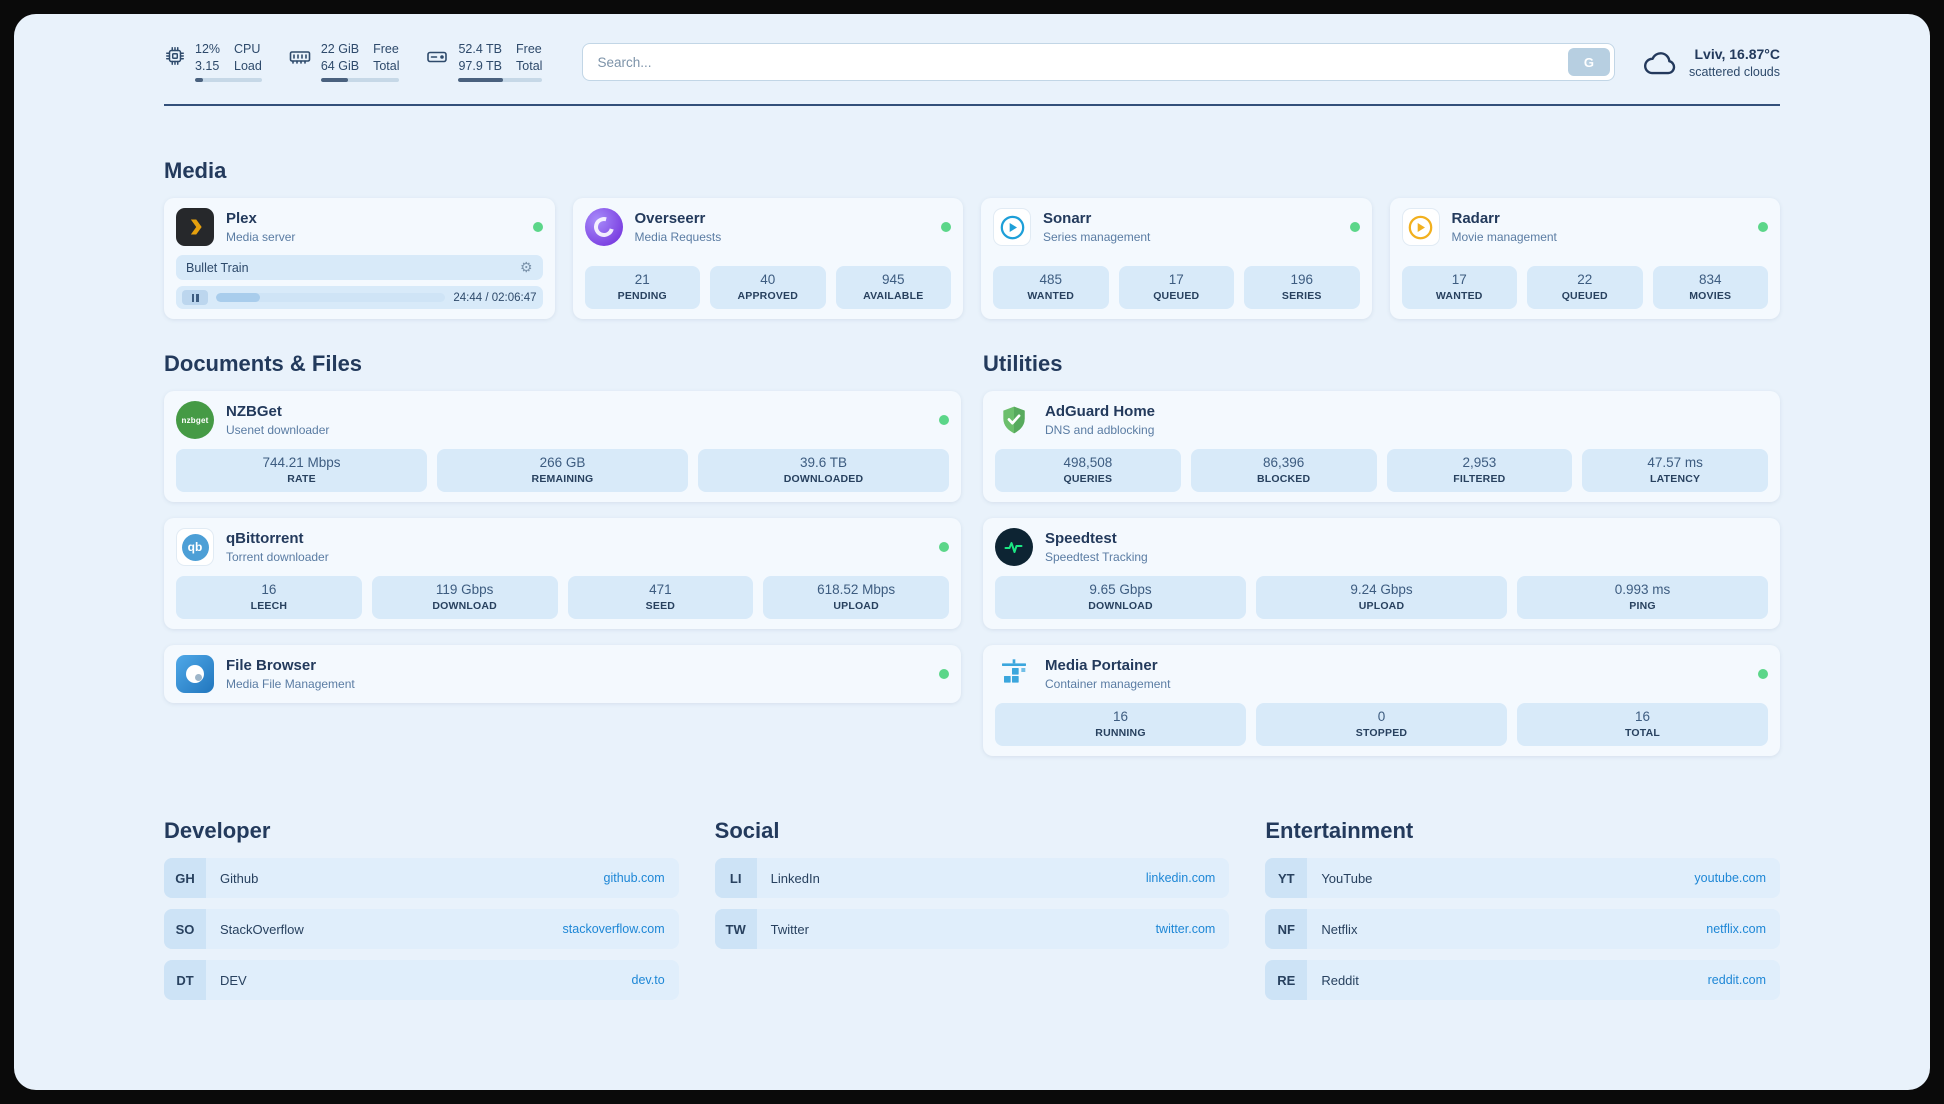 This screenshot has height=1104, width=1944. Describe the element at coordinates (648, 980) in the screenshot. I see `bookmark-url: dev.to` at that location.